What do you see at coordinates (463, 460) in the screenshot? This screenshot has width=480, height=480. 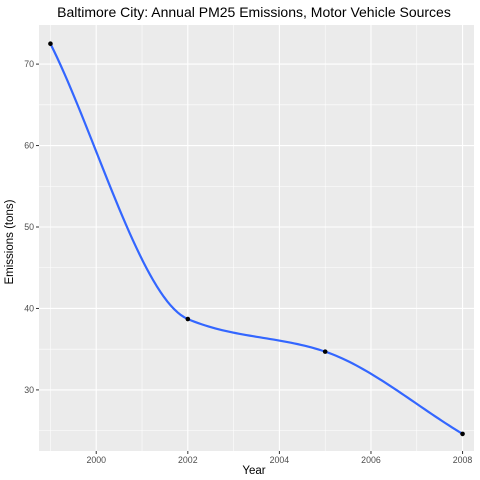 I see `x-tick-label: 2008` at bounding box center [463, 460].